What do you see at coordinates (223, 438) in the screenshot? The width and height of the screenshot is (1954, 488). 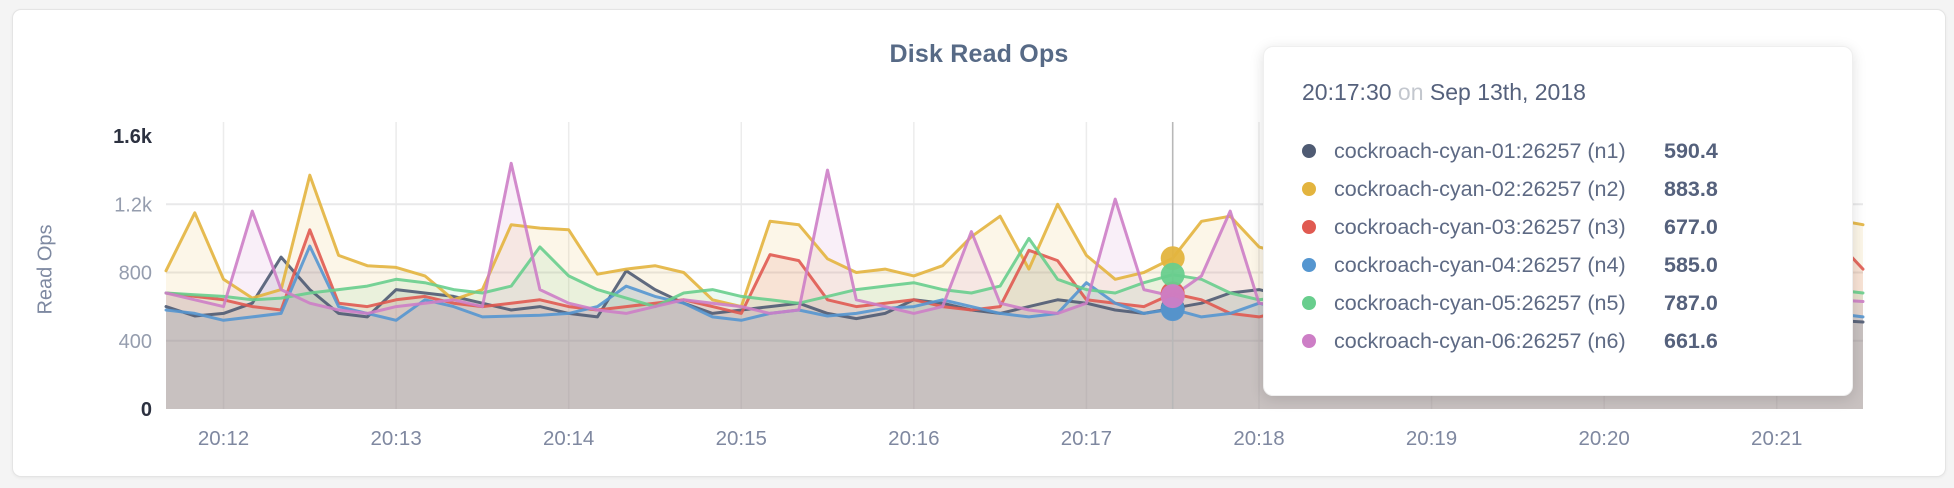 I see `x-axis-tick-label: 20:12` at bounding box center [223, 438].